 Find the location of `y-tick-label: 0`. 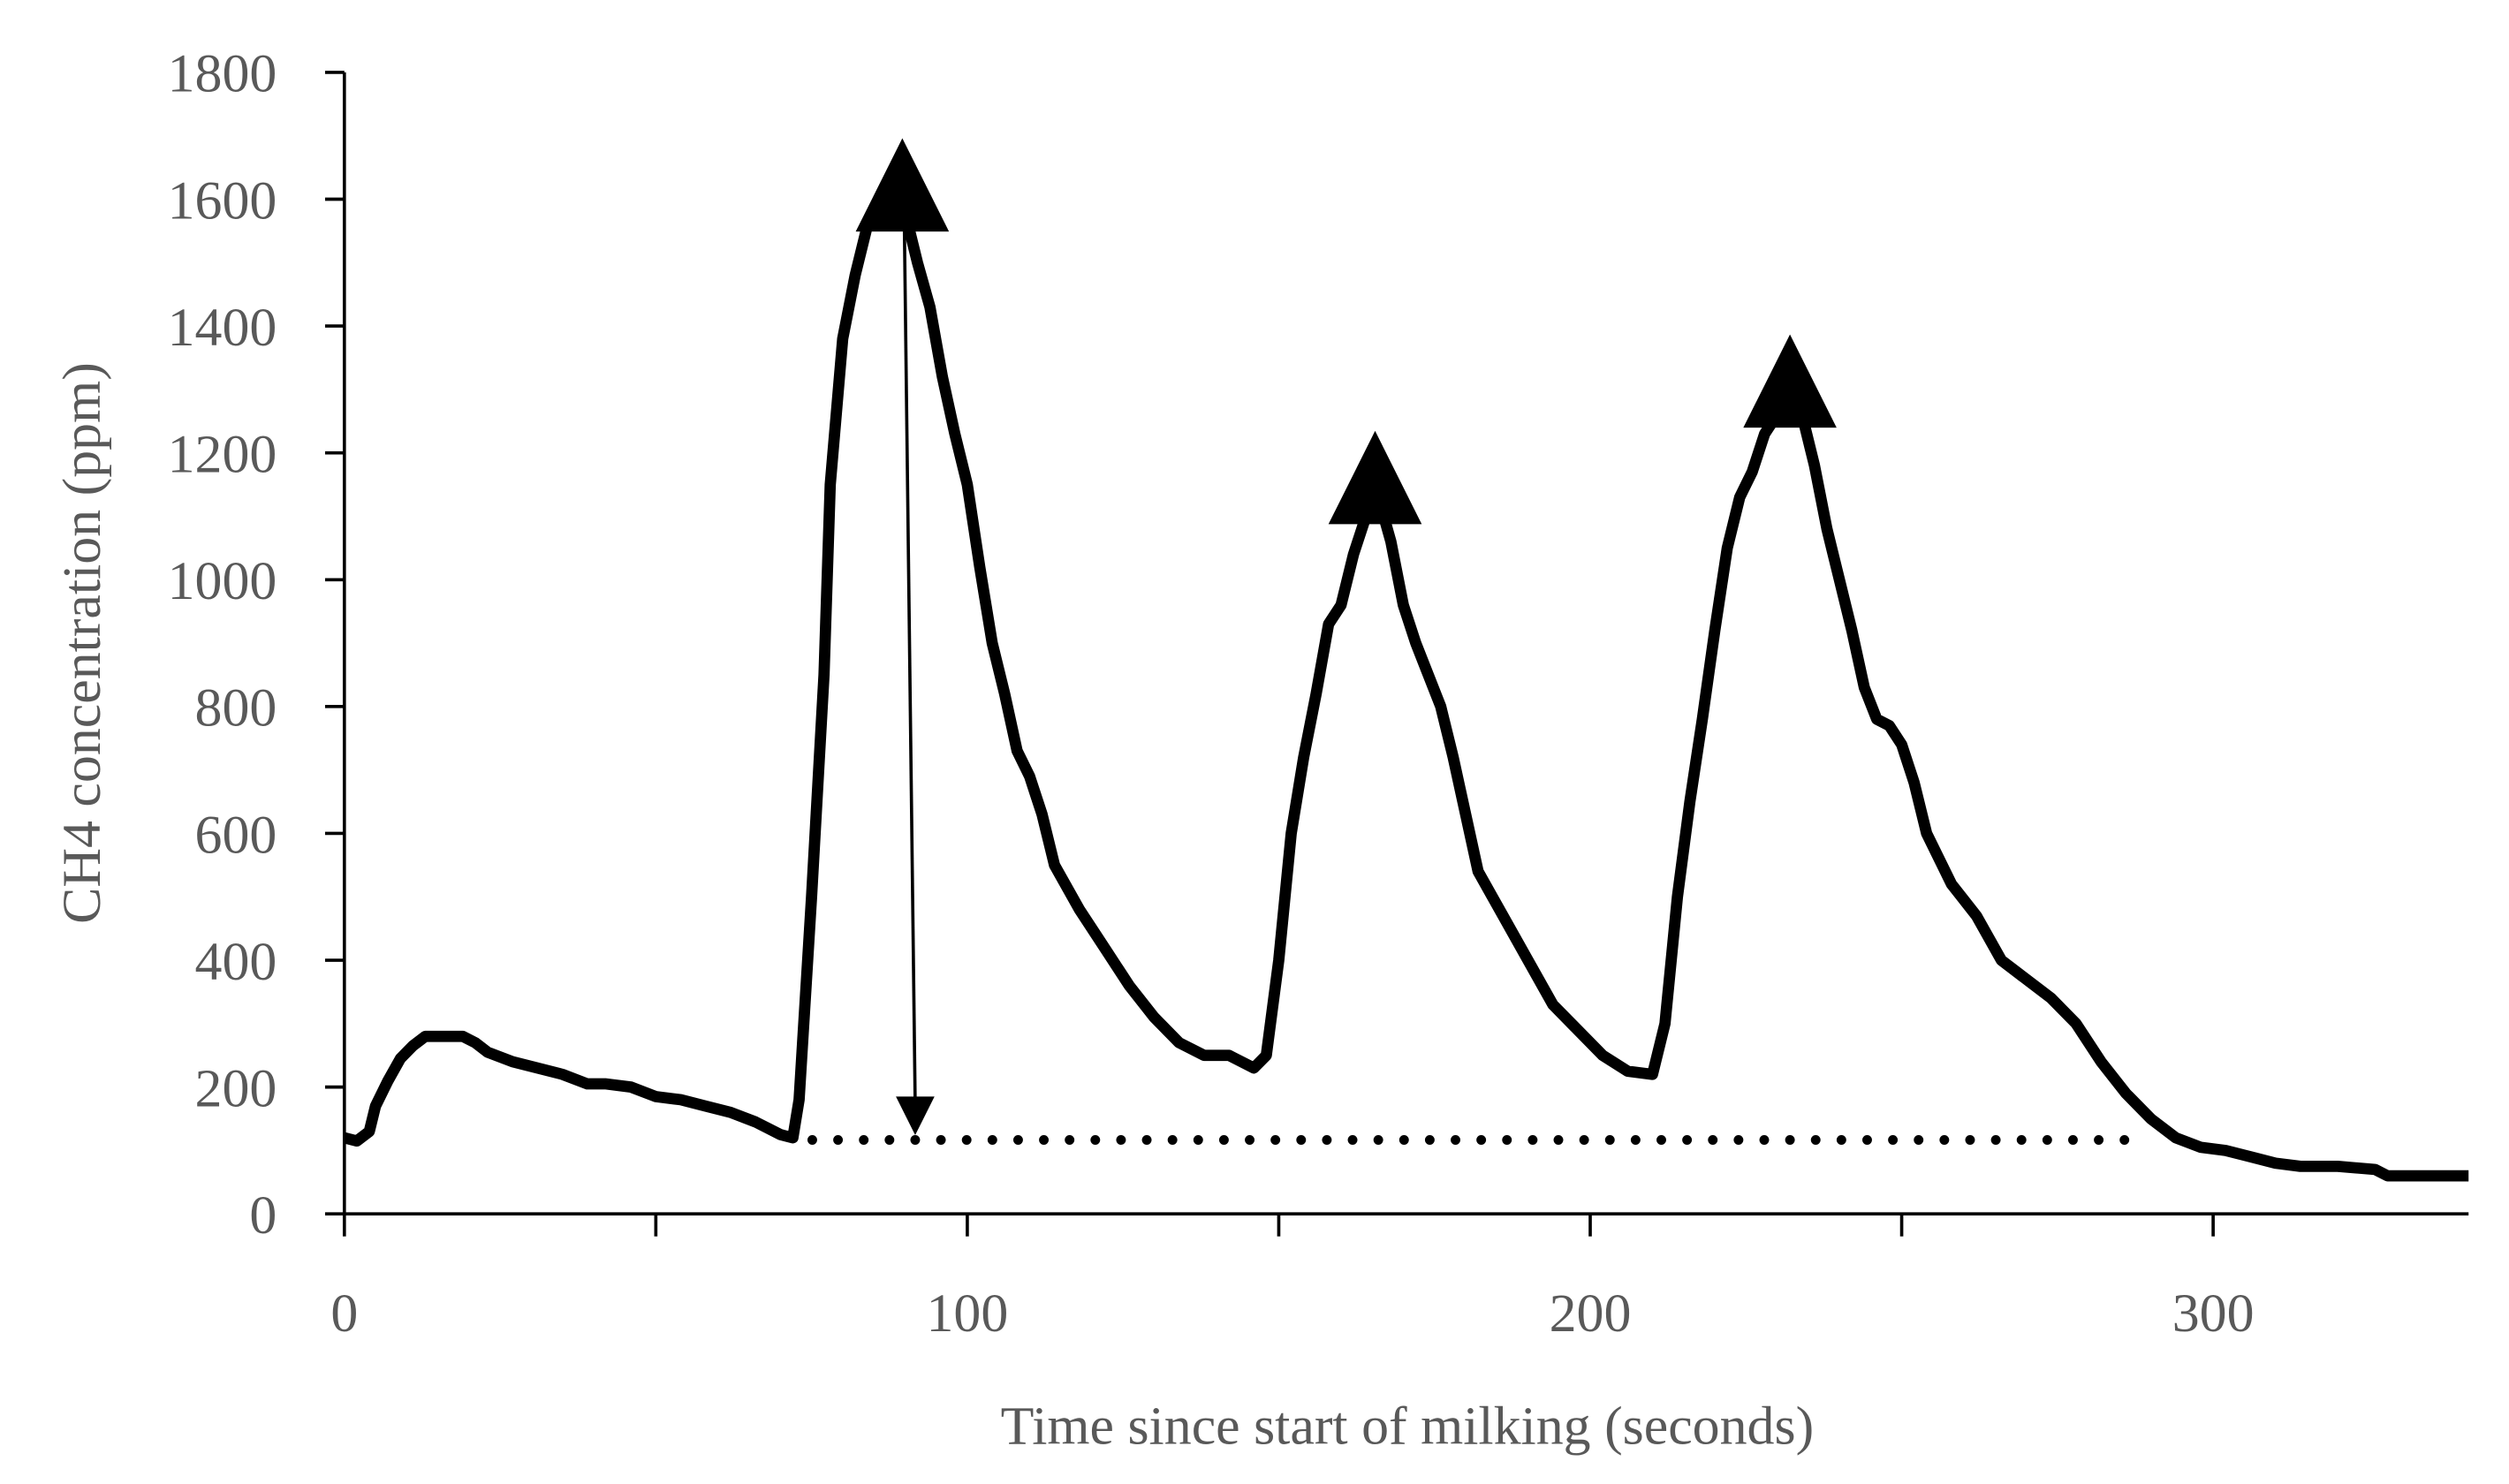

y-tick-label: 0 is located at coordinates (263, 1215).